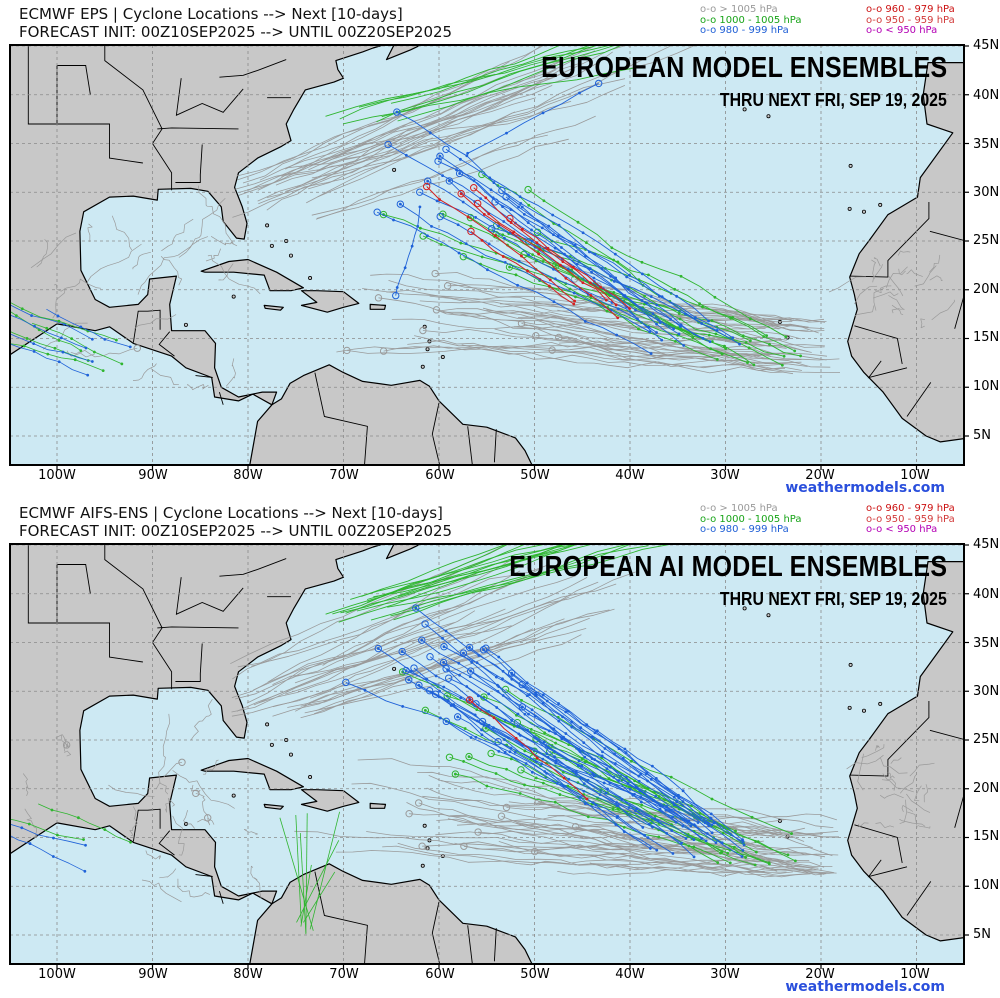 This screenshot has width=1000, height=998. What do you see at coordinates (751, 20) in the screenshot?
I see `legend-item: o-o 1000 - 1005 hPa` at bounding box center [751, 20].